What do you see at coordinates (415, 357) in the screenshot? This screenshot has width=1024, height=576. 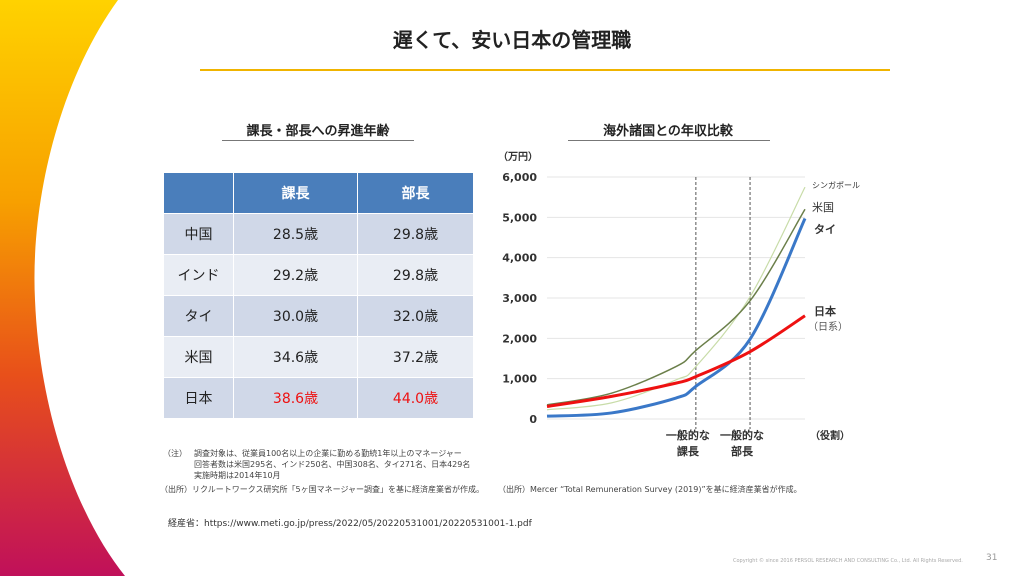 I see `cell-bucho: 37.2歳` at bounding box center [415, 357].